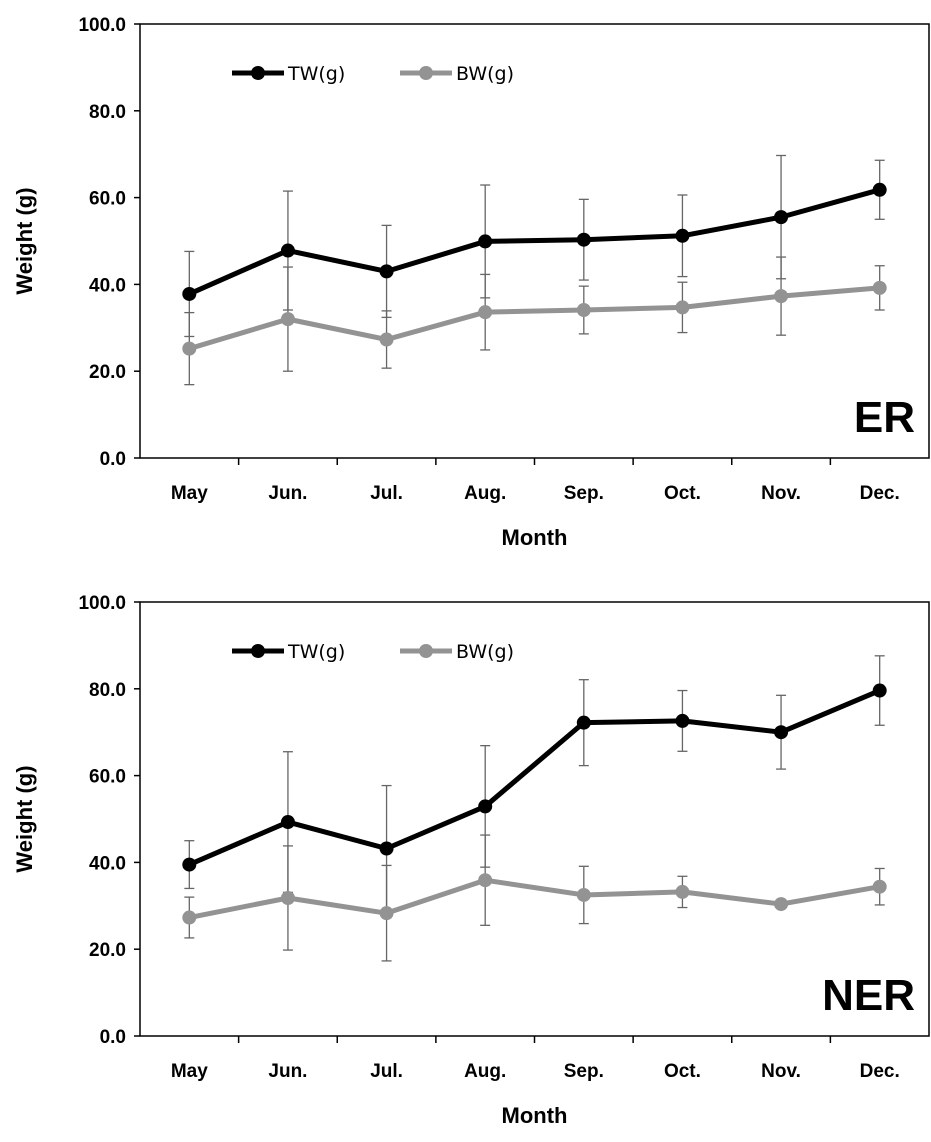  I want to click on panel-label: NER, so click(868, 995).